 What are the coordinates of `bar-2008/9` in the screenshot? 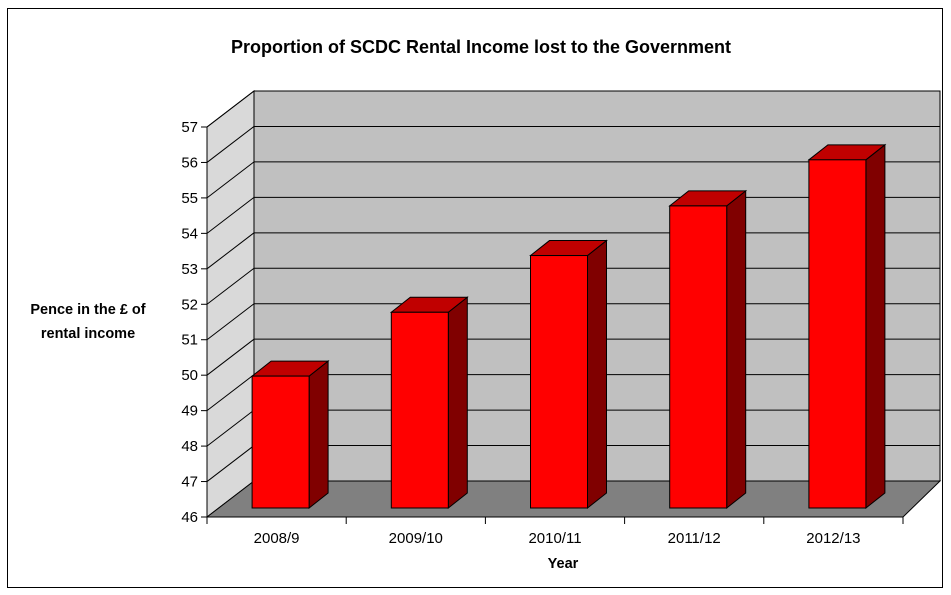 It's located at (290, 435).